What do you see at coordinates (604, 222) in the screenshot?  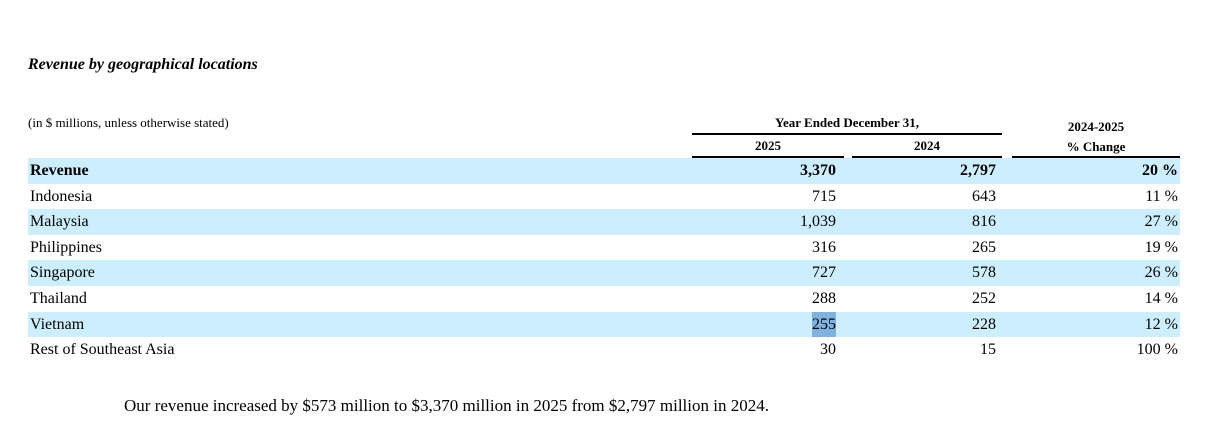 I see `table-row-malaysia: Malaysia 1,039 816 27 %` at bounding box center [604, 222].